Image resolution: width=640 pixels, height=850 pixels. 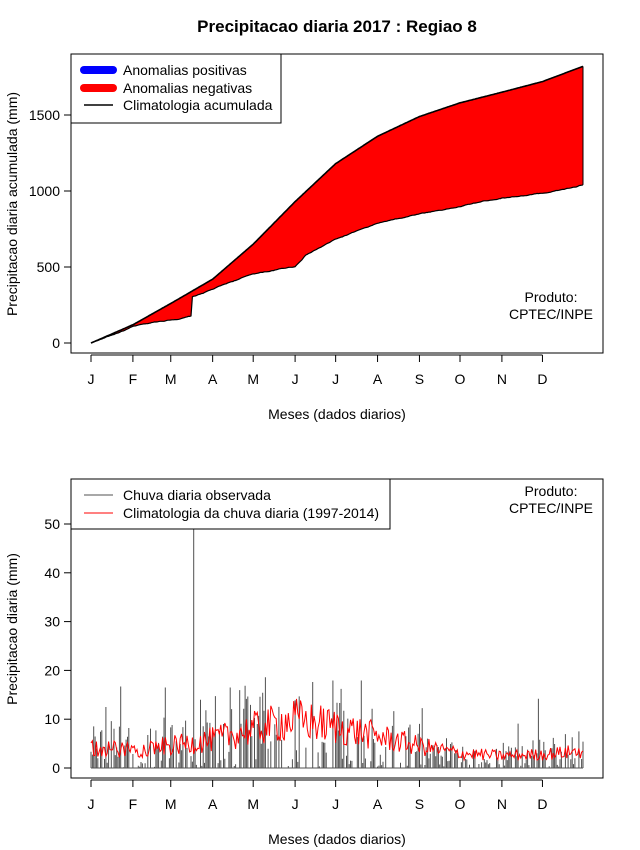 I want to click on daily-x-label: Meses (dados diarios), so click(x=337, y=839).